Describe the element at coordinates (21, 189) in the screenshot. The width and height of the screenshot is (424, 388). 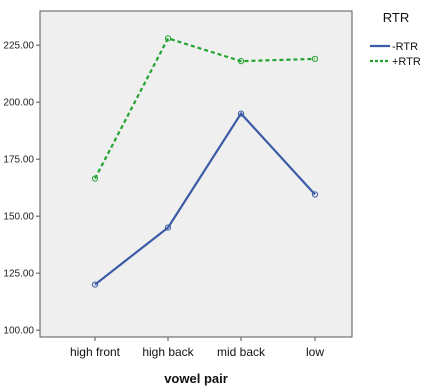
I see `y-axis: 100.00 125.00 150.00 175.00 200.00 225.00` at that location.